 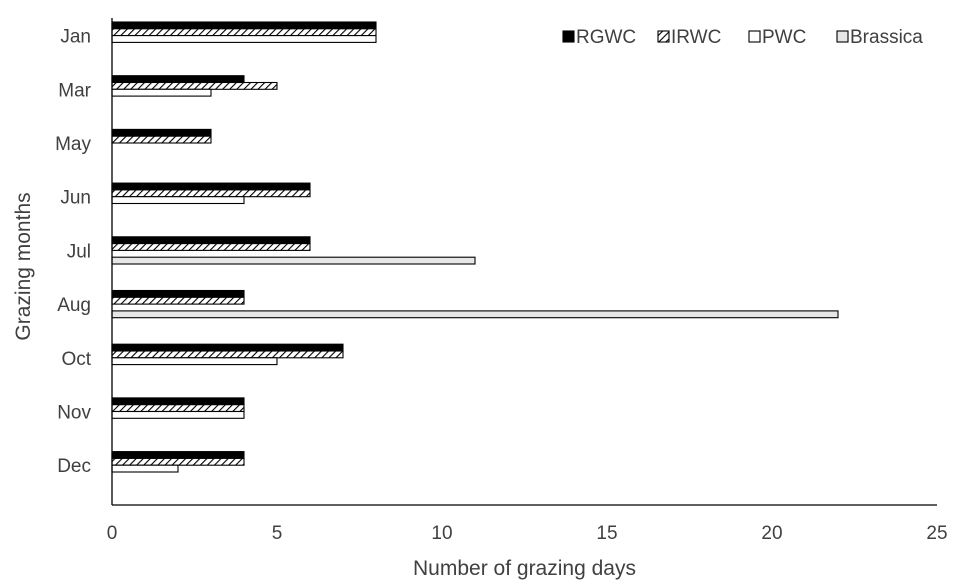 What do you see at coordinates (178, 200) in the screenshot?
I see `bar-pwc-jun` at bounding box center [178, 200].